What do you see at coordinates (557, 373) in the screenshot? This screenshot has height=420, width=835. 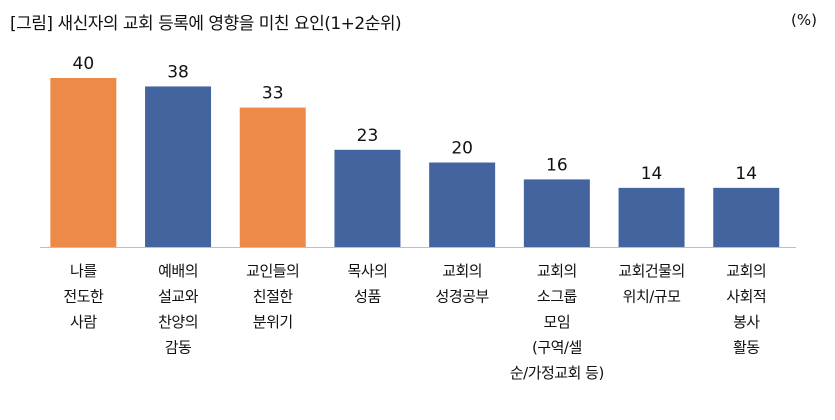 I see `category-label: 순/가정교회 등)` at bounding box center [557, 373].